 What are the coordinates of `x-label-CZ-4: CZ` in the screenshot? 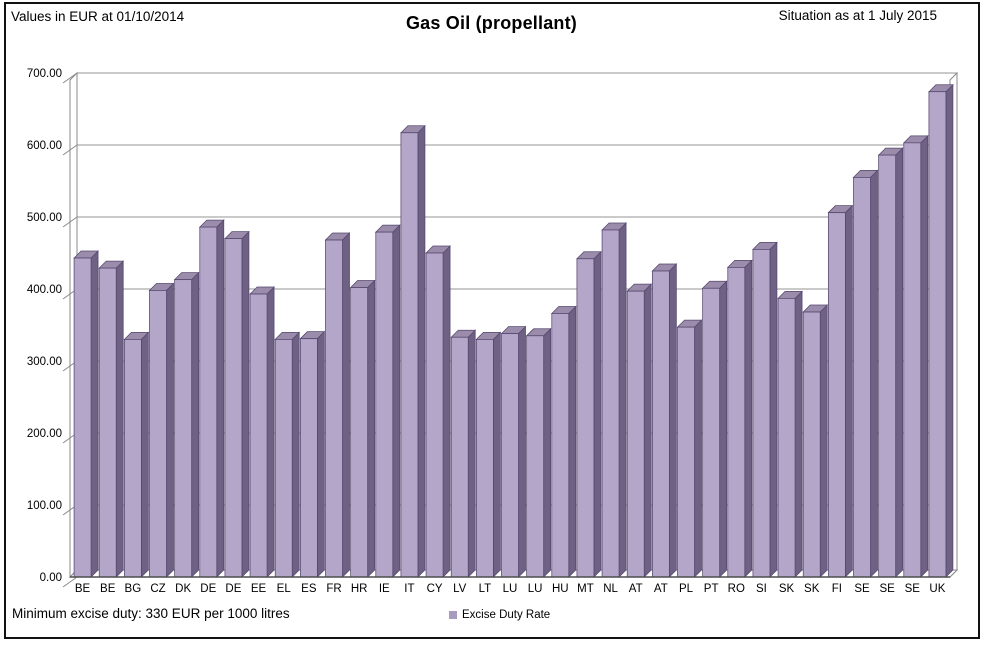 It's located at (157, 589).